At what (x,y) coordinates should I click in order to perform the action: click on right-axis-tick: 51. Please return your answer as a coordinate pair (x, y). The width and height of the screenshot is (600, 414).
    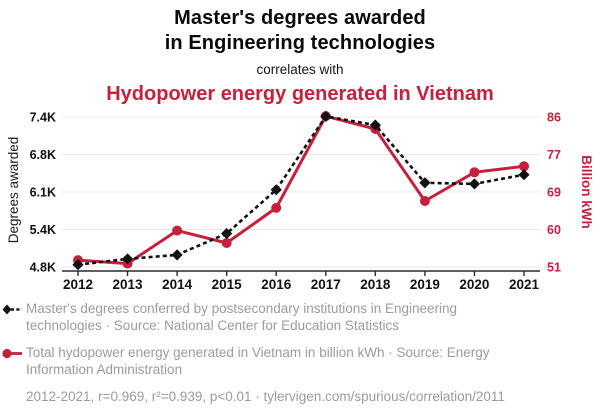
    Looking at the image, I should click on (554, 268).